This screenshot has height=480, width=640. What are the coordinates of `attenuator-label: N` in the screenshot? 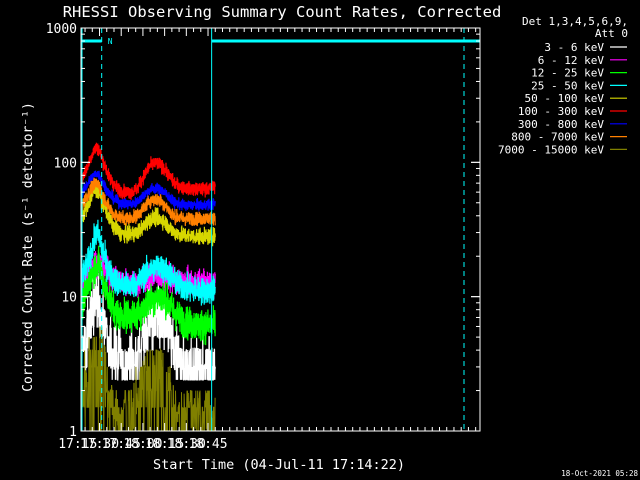 It's located at (110, 41).